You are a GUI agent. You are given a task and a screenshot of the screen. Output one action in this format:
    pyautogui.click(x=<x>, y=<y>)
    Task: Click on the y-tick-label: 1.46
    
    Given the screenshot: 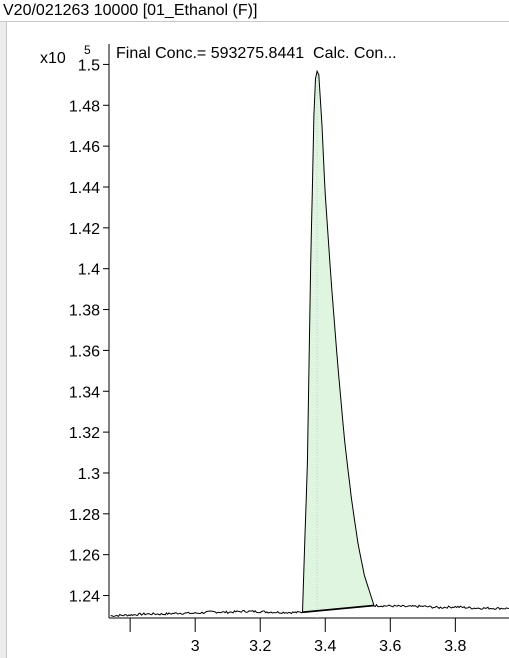 What is the action you would take?
    pyautogui.click(x=84, y=147)
    